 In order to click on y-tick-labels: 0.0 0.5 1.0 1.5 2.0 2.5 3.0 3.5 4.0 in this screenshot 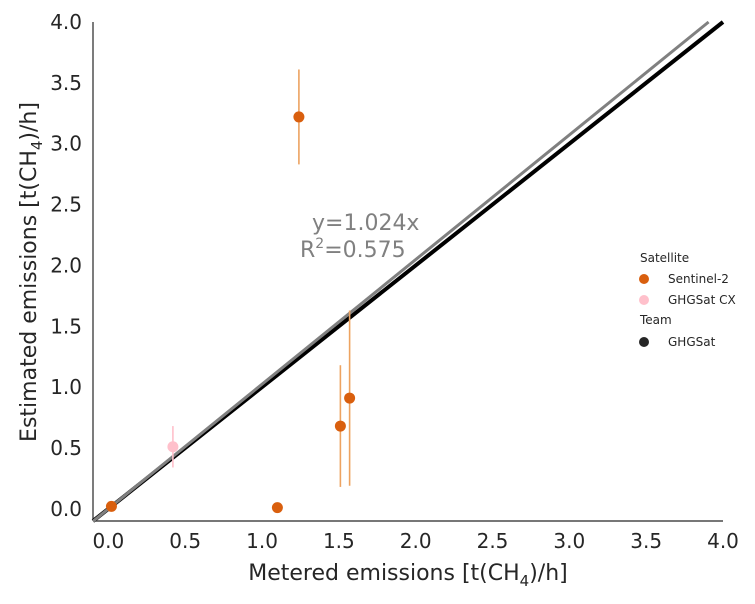, I will do `click(66, 265)`.